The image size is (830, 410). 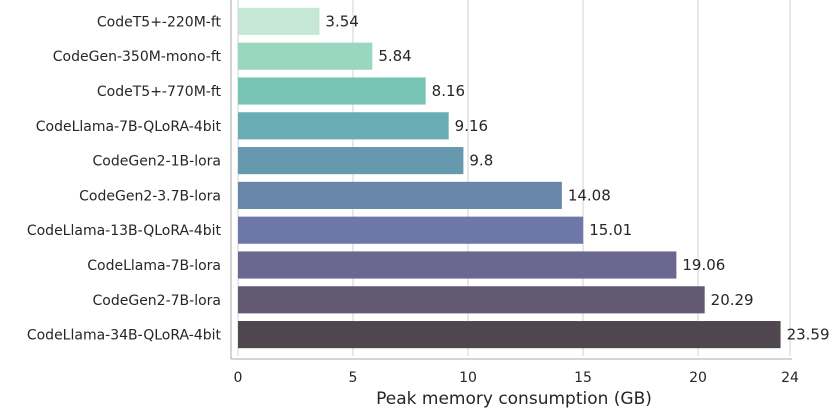 What do you see at coordinates (159, 92) in the screenshot?
I see `category-label: CodeT5+-770M-ft` at bounding box center [159, 92].